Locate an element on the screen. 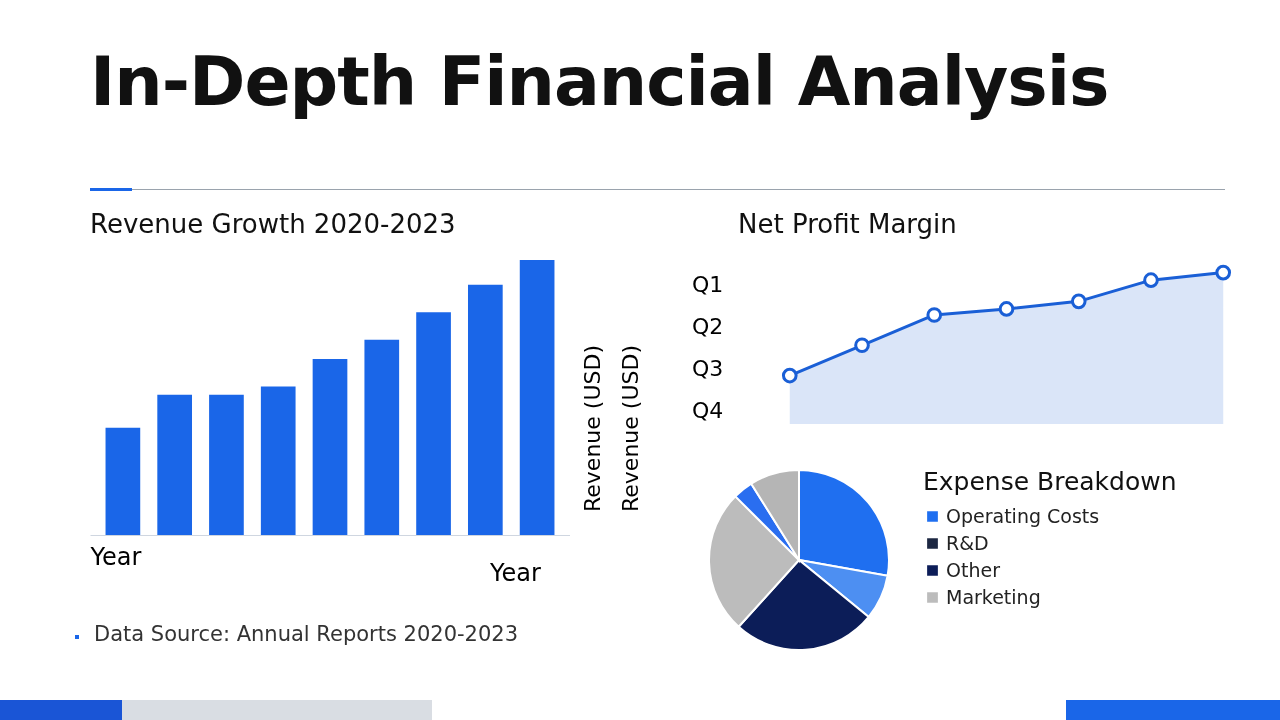  legend-label: R&D is located at coordinates (967, 542).